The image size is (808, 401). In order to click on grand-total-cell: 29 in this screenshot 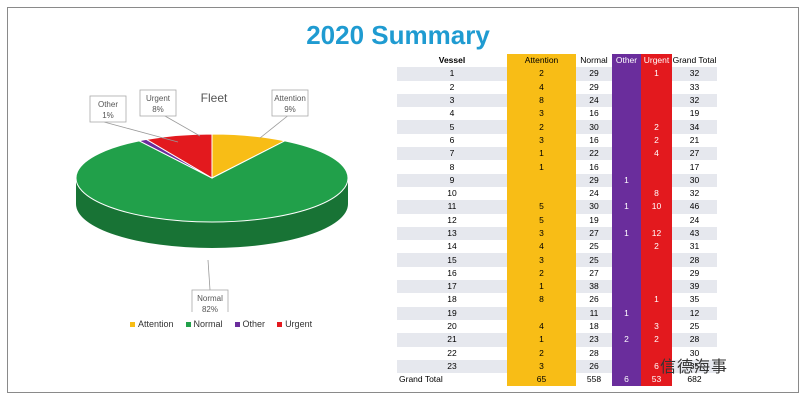, I will do `click(694, 272)`.